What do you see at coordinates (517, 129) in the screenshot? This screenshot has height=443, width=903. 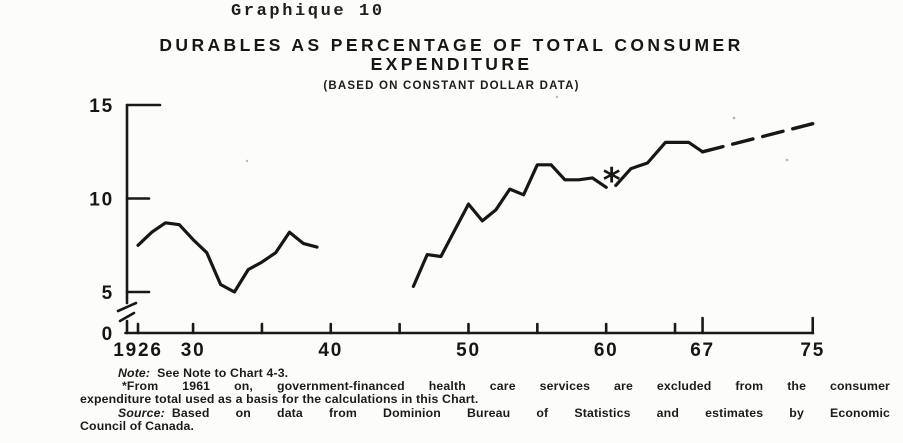 I see `scan-speckles` at bounding box center [517, 129].